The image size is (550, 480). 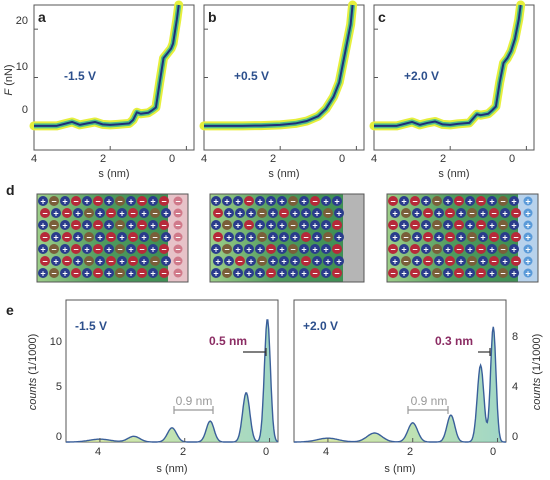 What do you see at coordinates (283, 174) in the screenshot?
I see `x-axis-label: s (nm)` at bounding box center [283, 174].